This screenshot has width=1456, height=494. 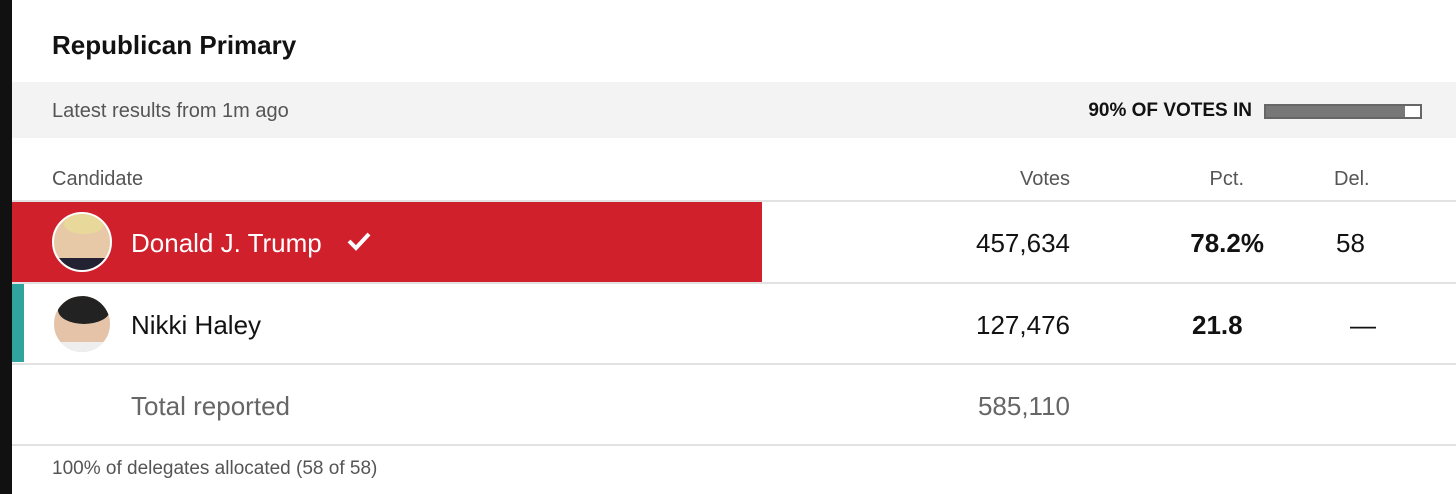 What do you see at coordinates (196, 325) in the screenshot?
I see `candidate-name: Nikki Haley` at bounding box center [196, 325].